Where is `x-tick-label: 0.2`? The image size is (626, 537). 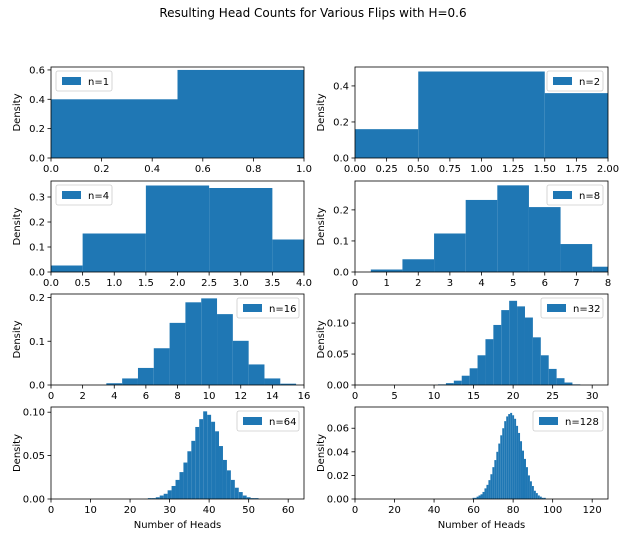 x-tick-label: 0.2 is located at coordinates (102, 169).